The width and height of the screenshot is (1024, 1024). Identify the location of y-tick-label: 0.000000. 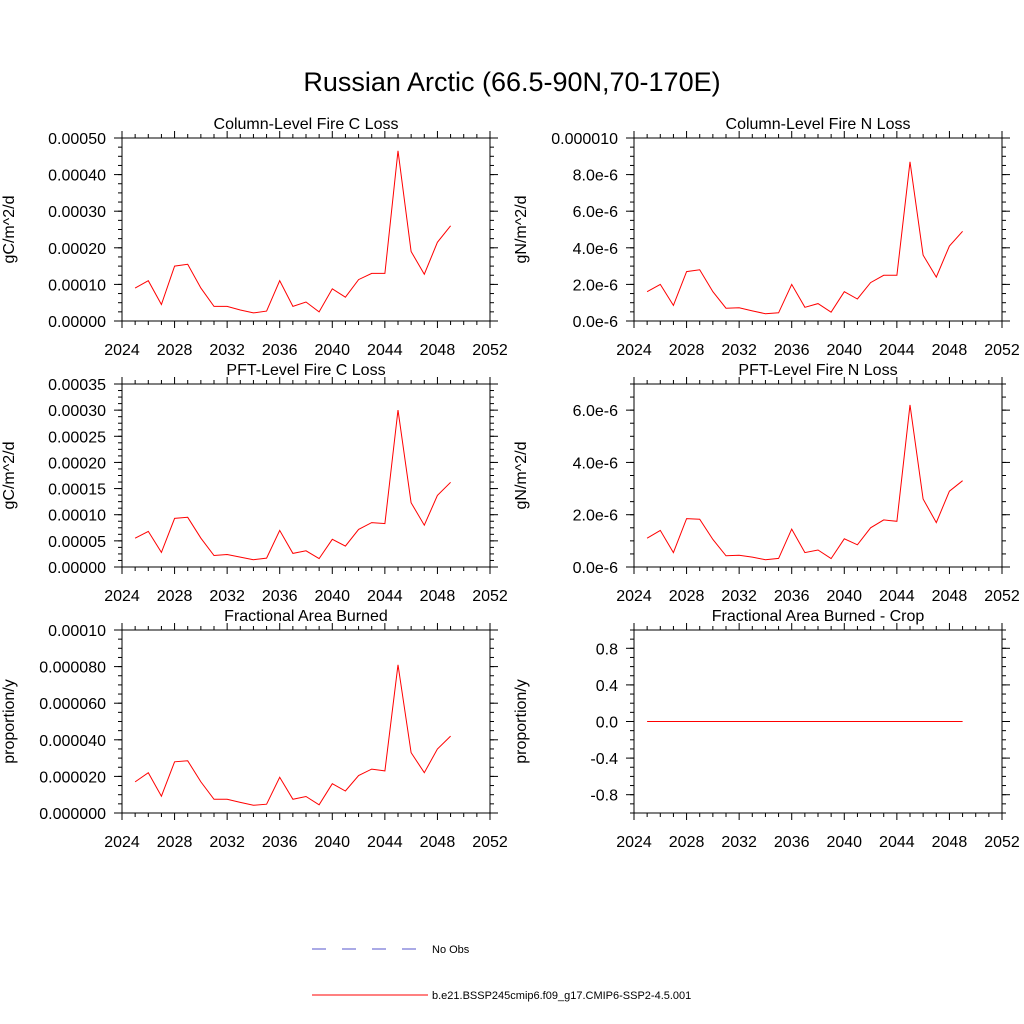
(72, 814).